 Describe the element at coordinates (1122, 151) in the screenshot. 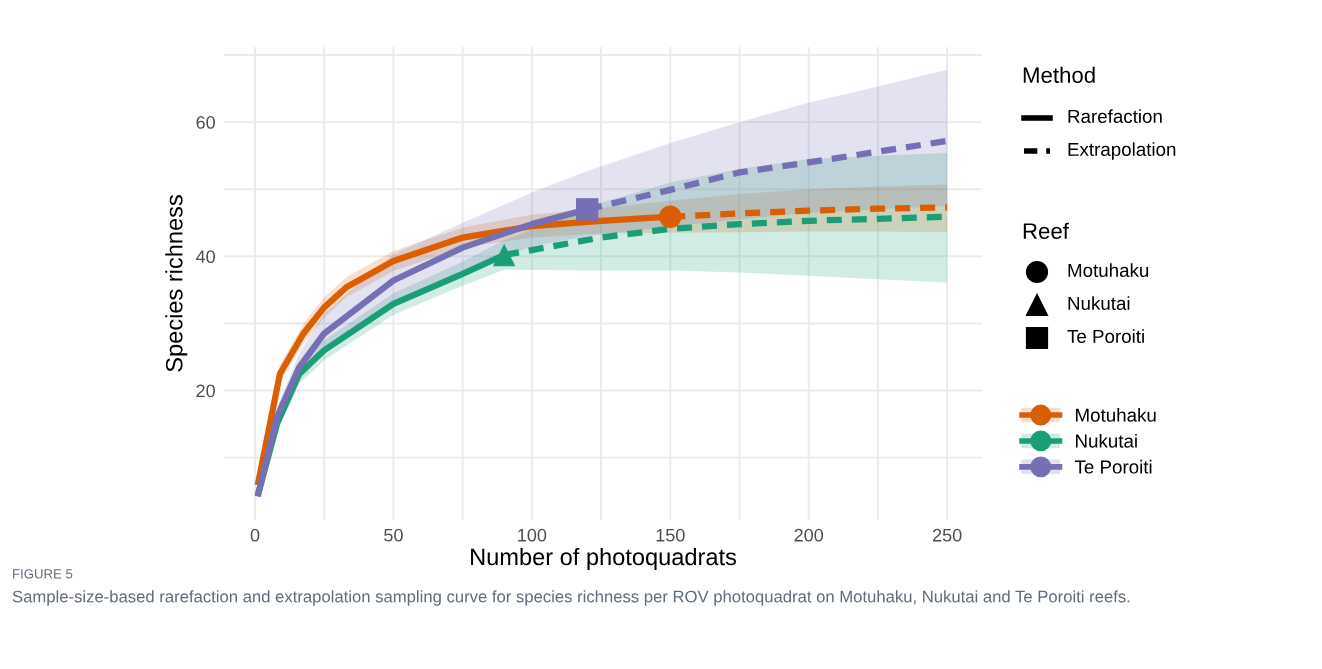

I see `text: Extrapolation` at that location.